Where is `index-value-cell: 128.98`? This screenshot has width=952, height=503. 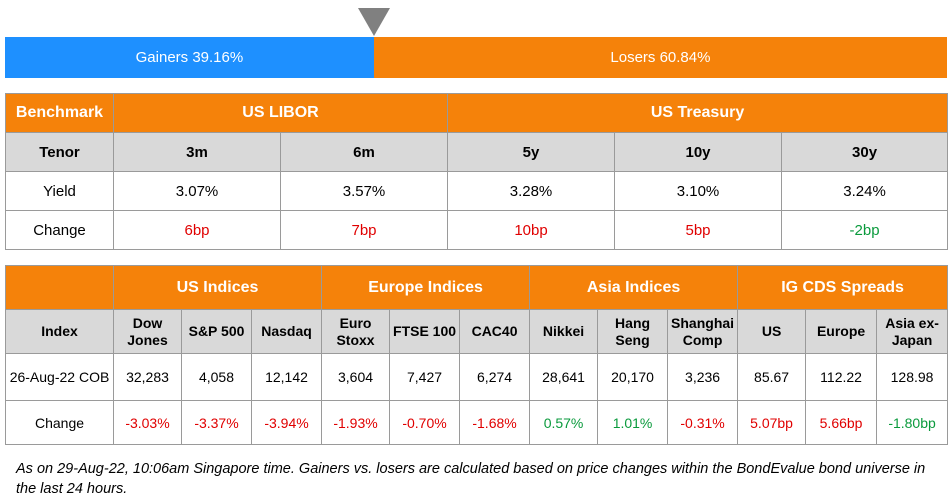
index-value-cell: 128.98 is located at coordinates (912, 377).